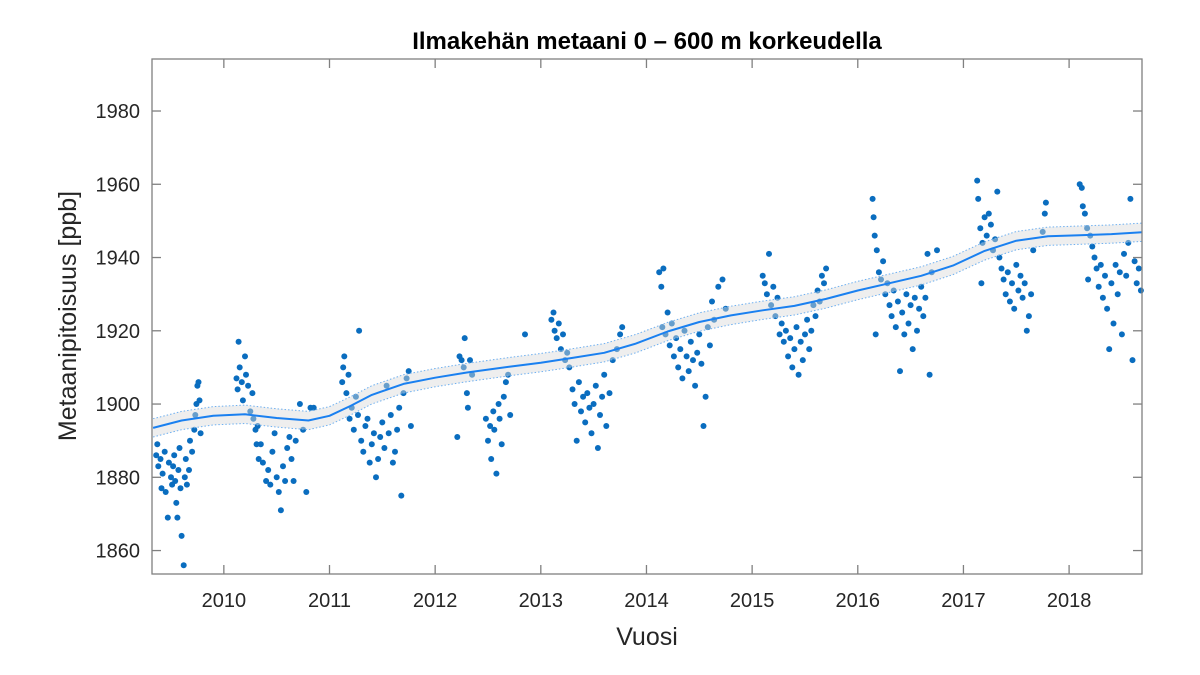 Image resolution: width=1200 pixels, height=675 pixels. I want to click on x-tick-label: 2017, so click(963, 601).